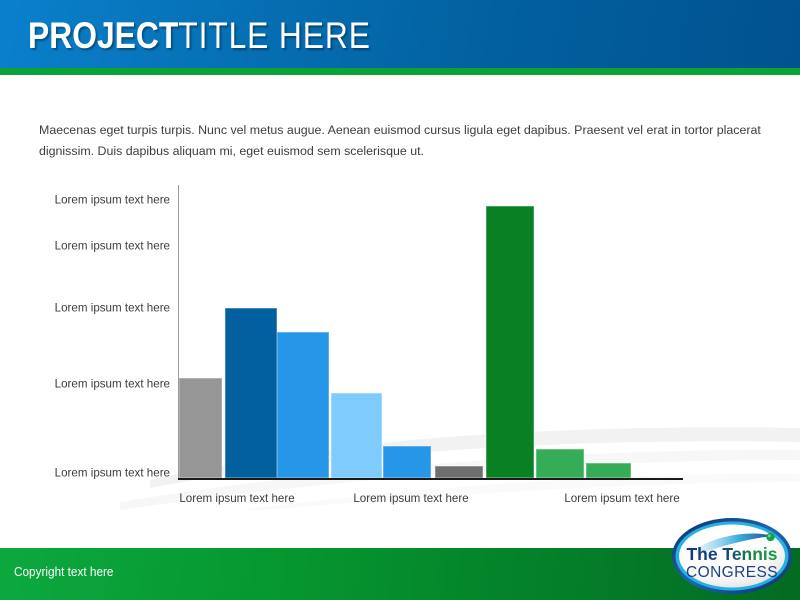 This screenshot has width=800, height=600. Describe the element at coordinates (733, 544) in the screenshot. I see `logo-swoosh` at that location.